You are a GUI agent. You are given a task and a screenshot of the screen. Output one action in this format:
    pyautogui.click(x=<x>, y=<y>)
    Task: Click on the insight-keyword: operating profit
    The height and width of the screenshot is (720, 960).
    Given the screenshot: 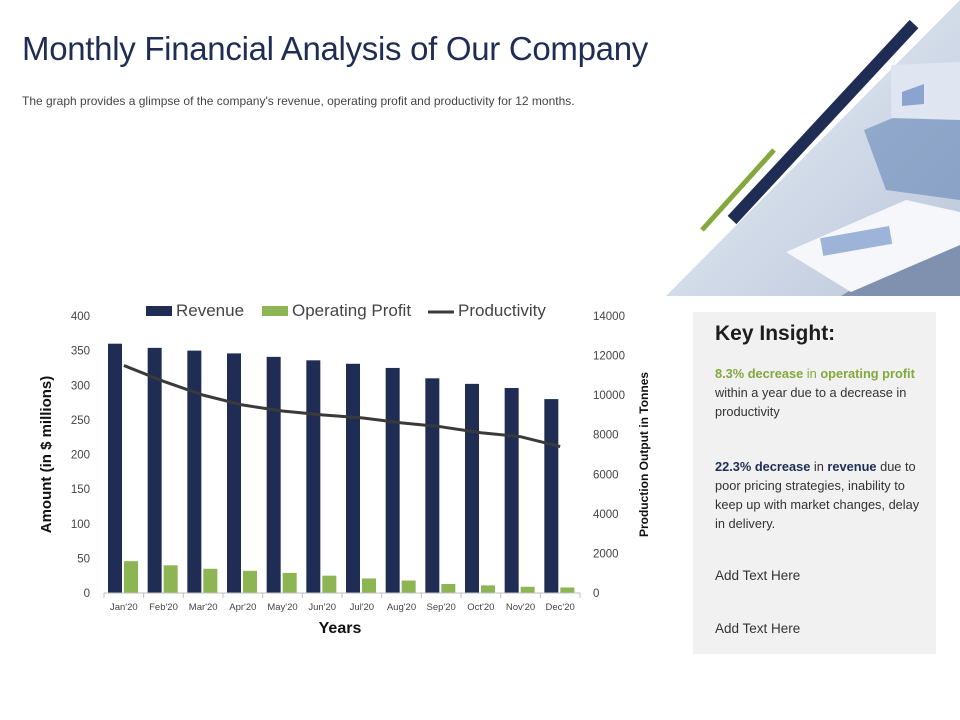 What is the action you would take?
    pyautogui.click(x=867, y=373)
    